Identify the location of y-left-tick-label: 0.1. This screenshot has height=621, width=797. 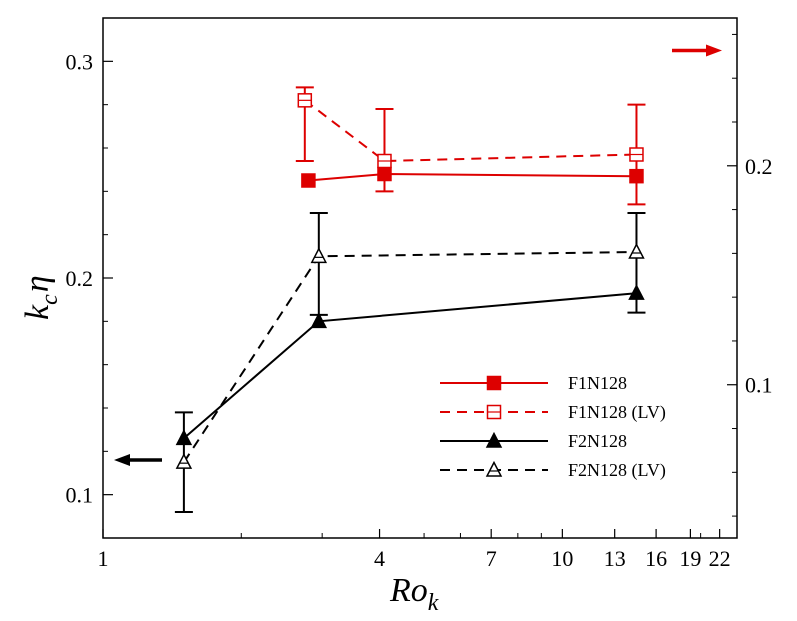
(80, 495).